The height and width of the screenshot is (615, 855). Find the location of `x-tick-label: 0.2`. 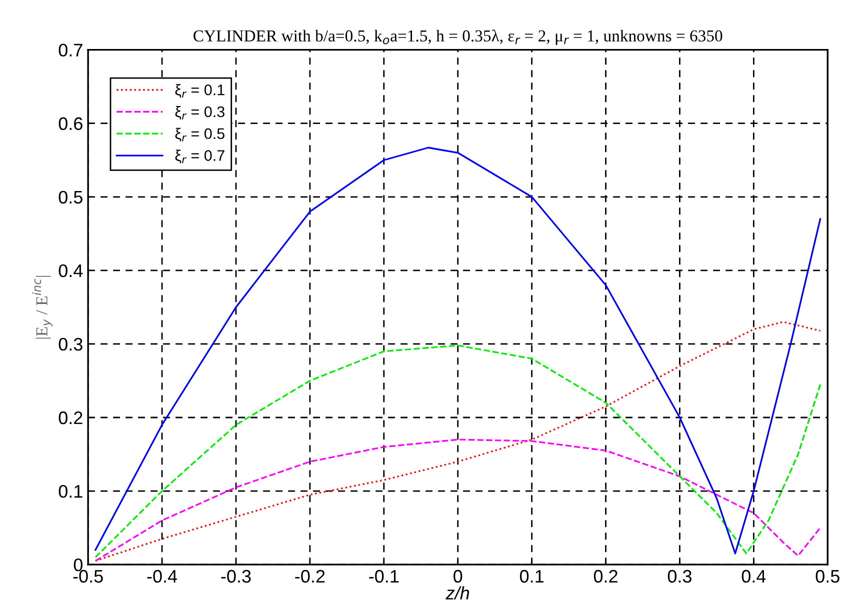

x-tick-label: 0.2 is located at coordinates (606, 576).